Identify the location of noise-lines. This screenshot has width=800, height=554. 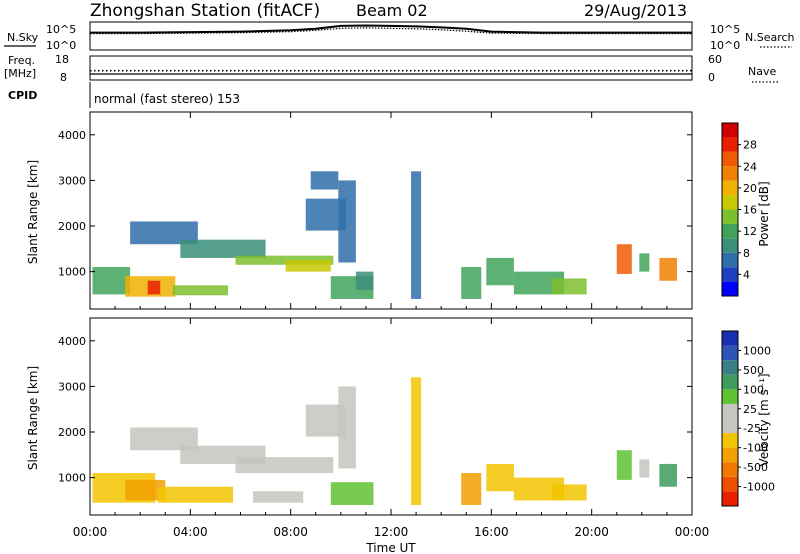
(391, 29).